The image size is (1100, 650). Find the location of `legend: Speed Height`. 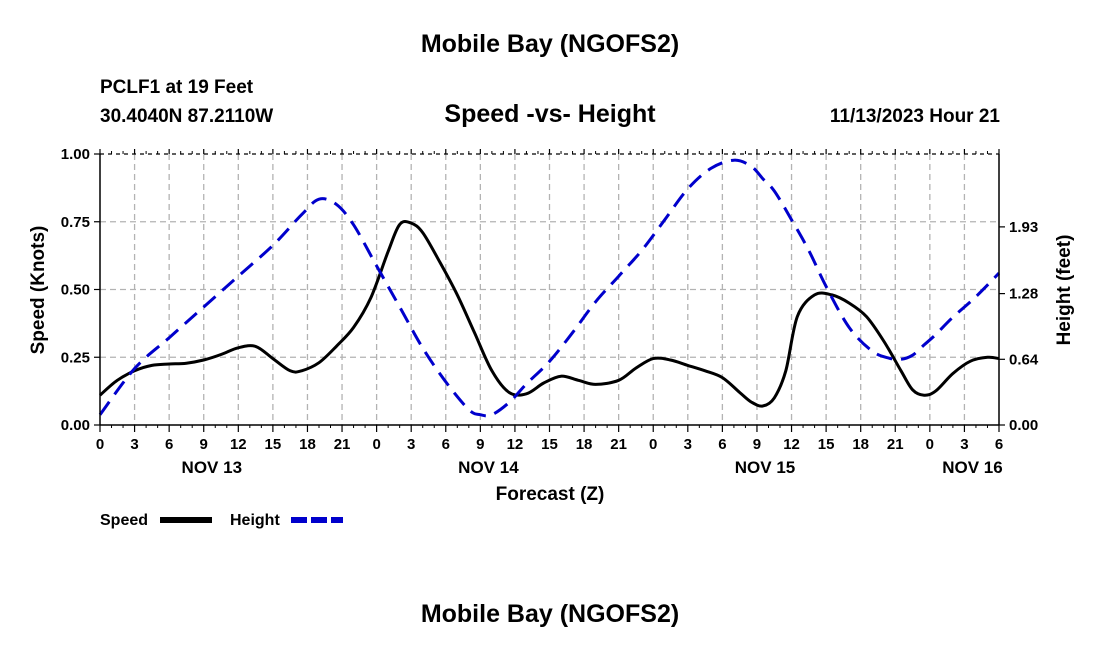

legend: Speed Height is located at coordinates (221, 520).